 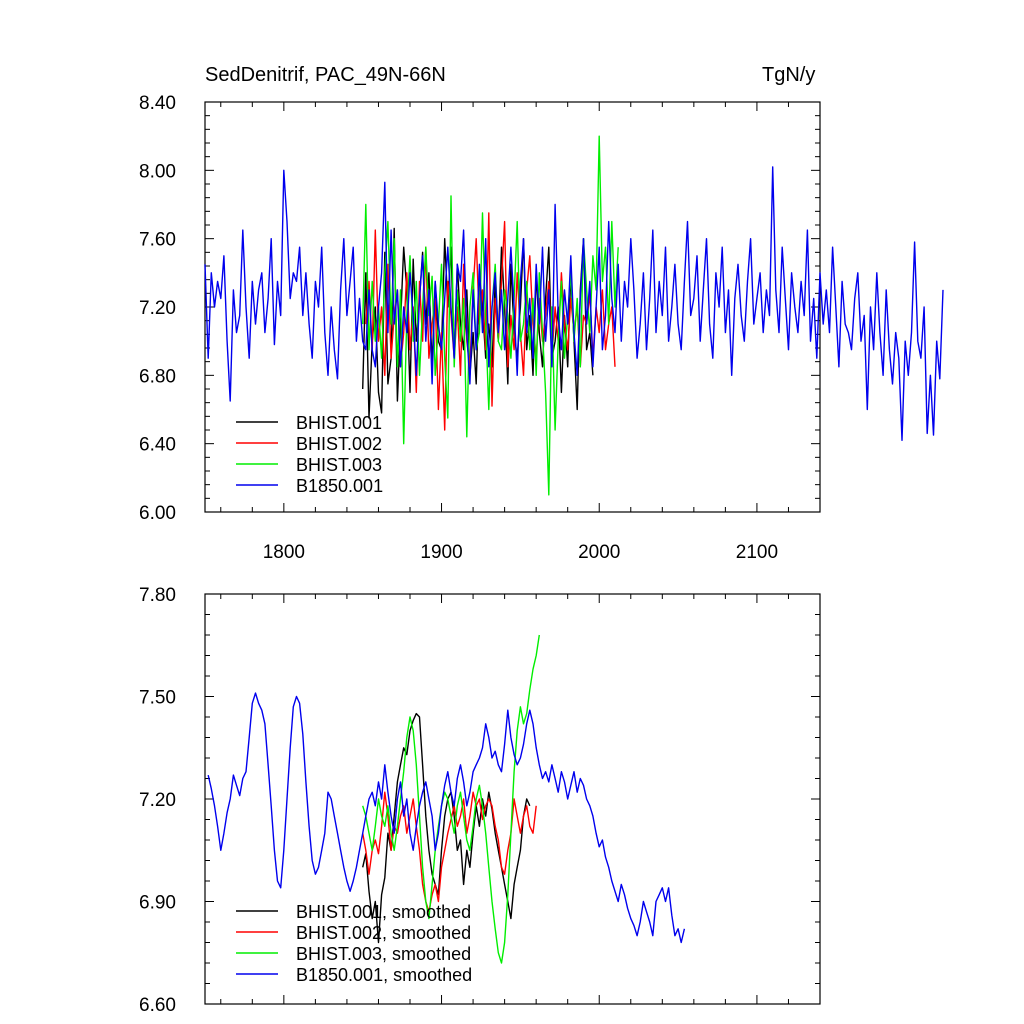 What do you see at coordinates (157, 240) in the screenshot?
I see `y-tick-label: 7.60` at bounding box center [157, 240].